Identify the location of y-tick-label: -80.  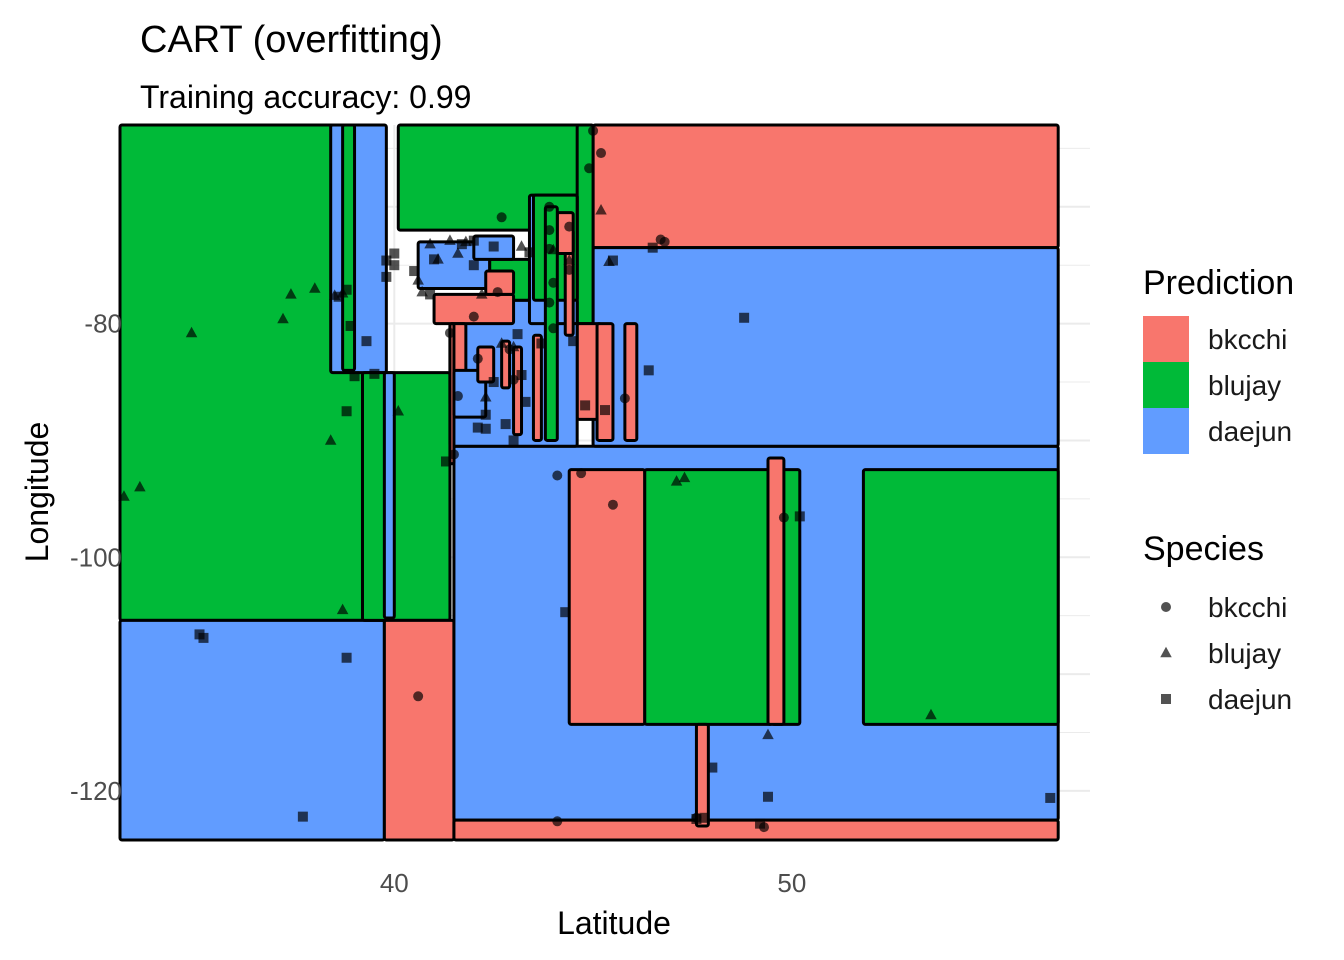
(103, 324).